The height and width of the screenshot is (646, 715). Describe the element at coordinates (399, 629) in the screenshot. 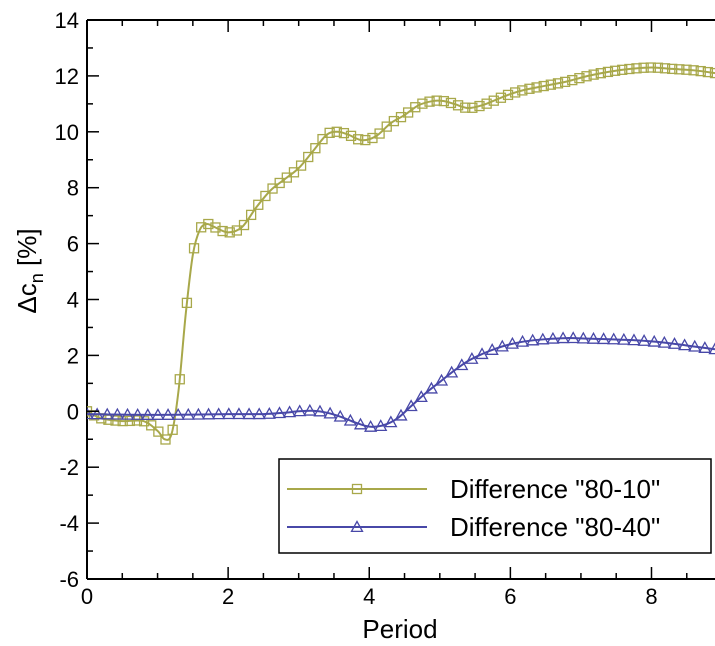

I see `x-axis-title: Period` at that location.